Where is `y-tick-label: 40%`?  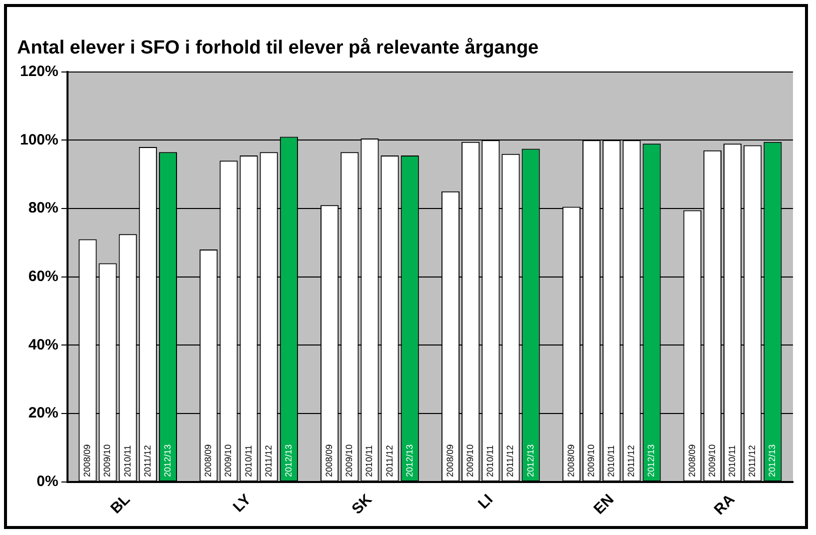
y-tick-label: 40% is located at coordinates (43, 345).